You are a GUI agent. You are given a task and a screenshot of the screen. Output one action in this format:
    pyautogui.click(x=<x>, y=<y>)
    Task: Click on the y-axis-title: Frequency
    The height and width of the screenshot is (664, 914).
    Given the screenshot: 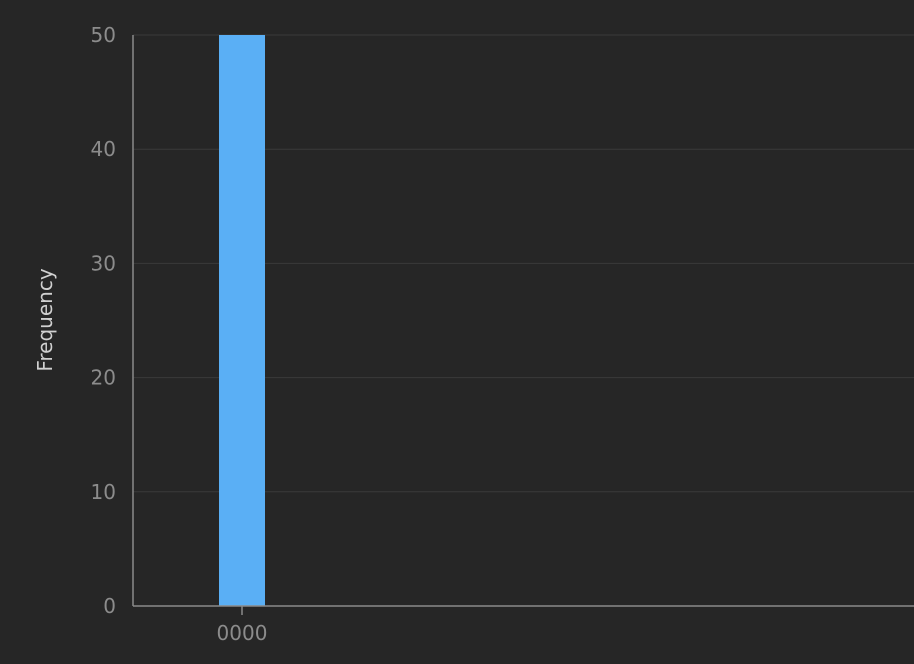 What is the action you would take?
    pyautogui.click(x=45, y=319)
    